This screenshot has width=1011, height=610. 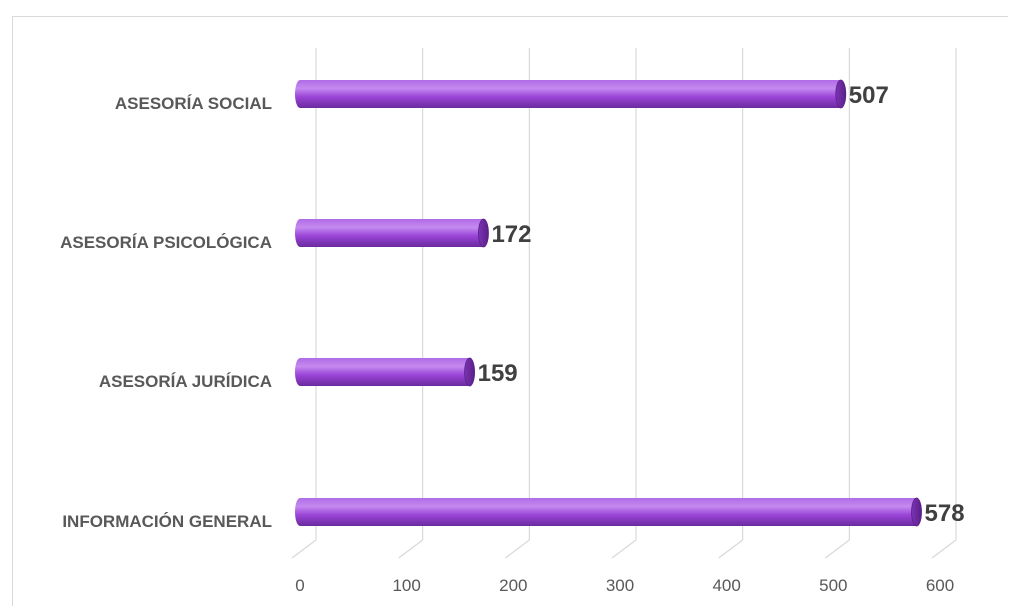 What do you see at coordinates (498, 373) in the screenshot?
I see `data-label: 159` at bounding box center [498, 373].